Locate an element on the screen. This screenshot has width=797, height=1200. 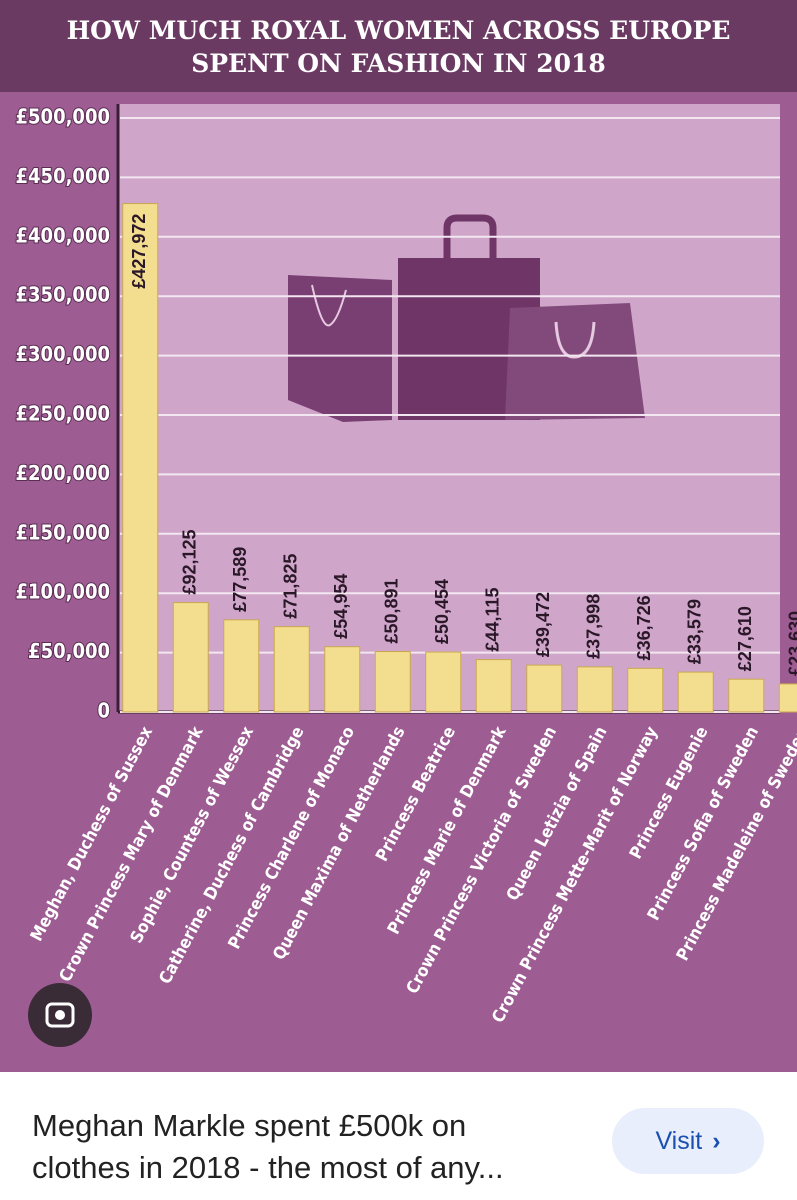
title-band is located at coordinates (398, 46).